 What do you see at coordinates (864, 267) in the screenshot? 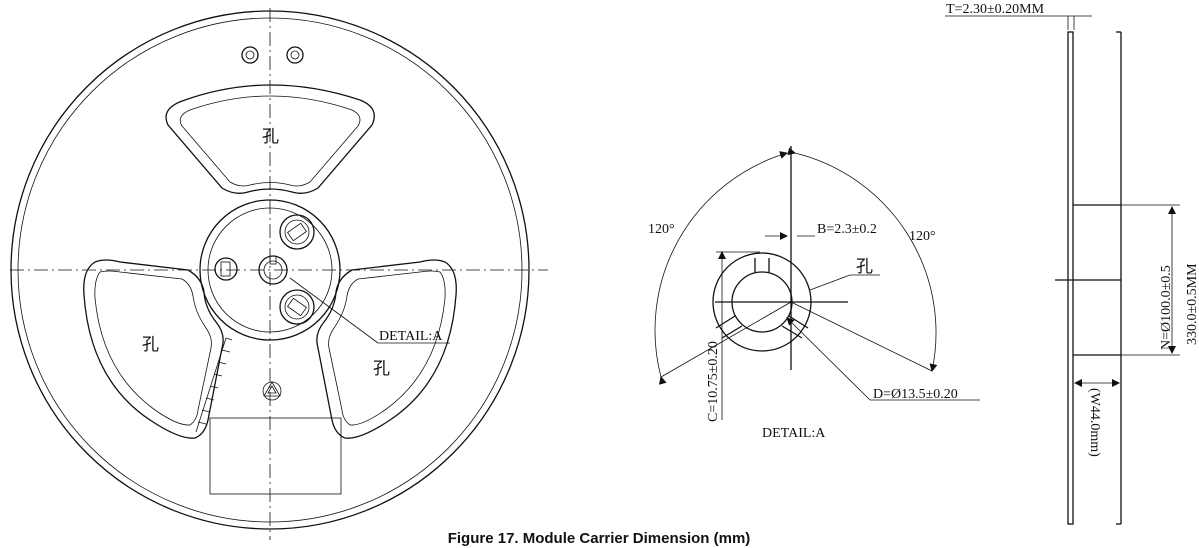
I see `detail-hole-label: 孔` at bounding box center [864, 267].